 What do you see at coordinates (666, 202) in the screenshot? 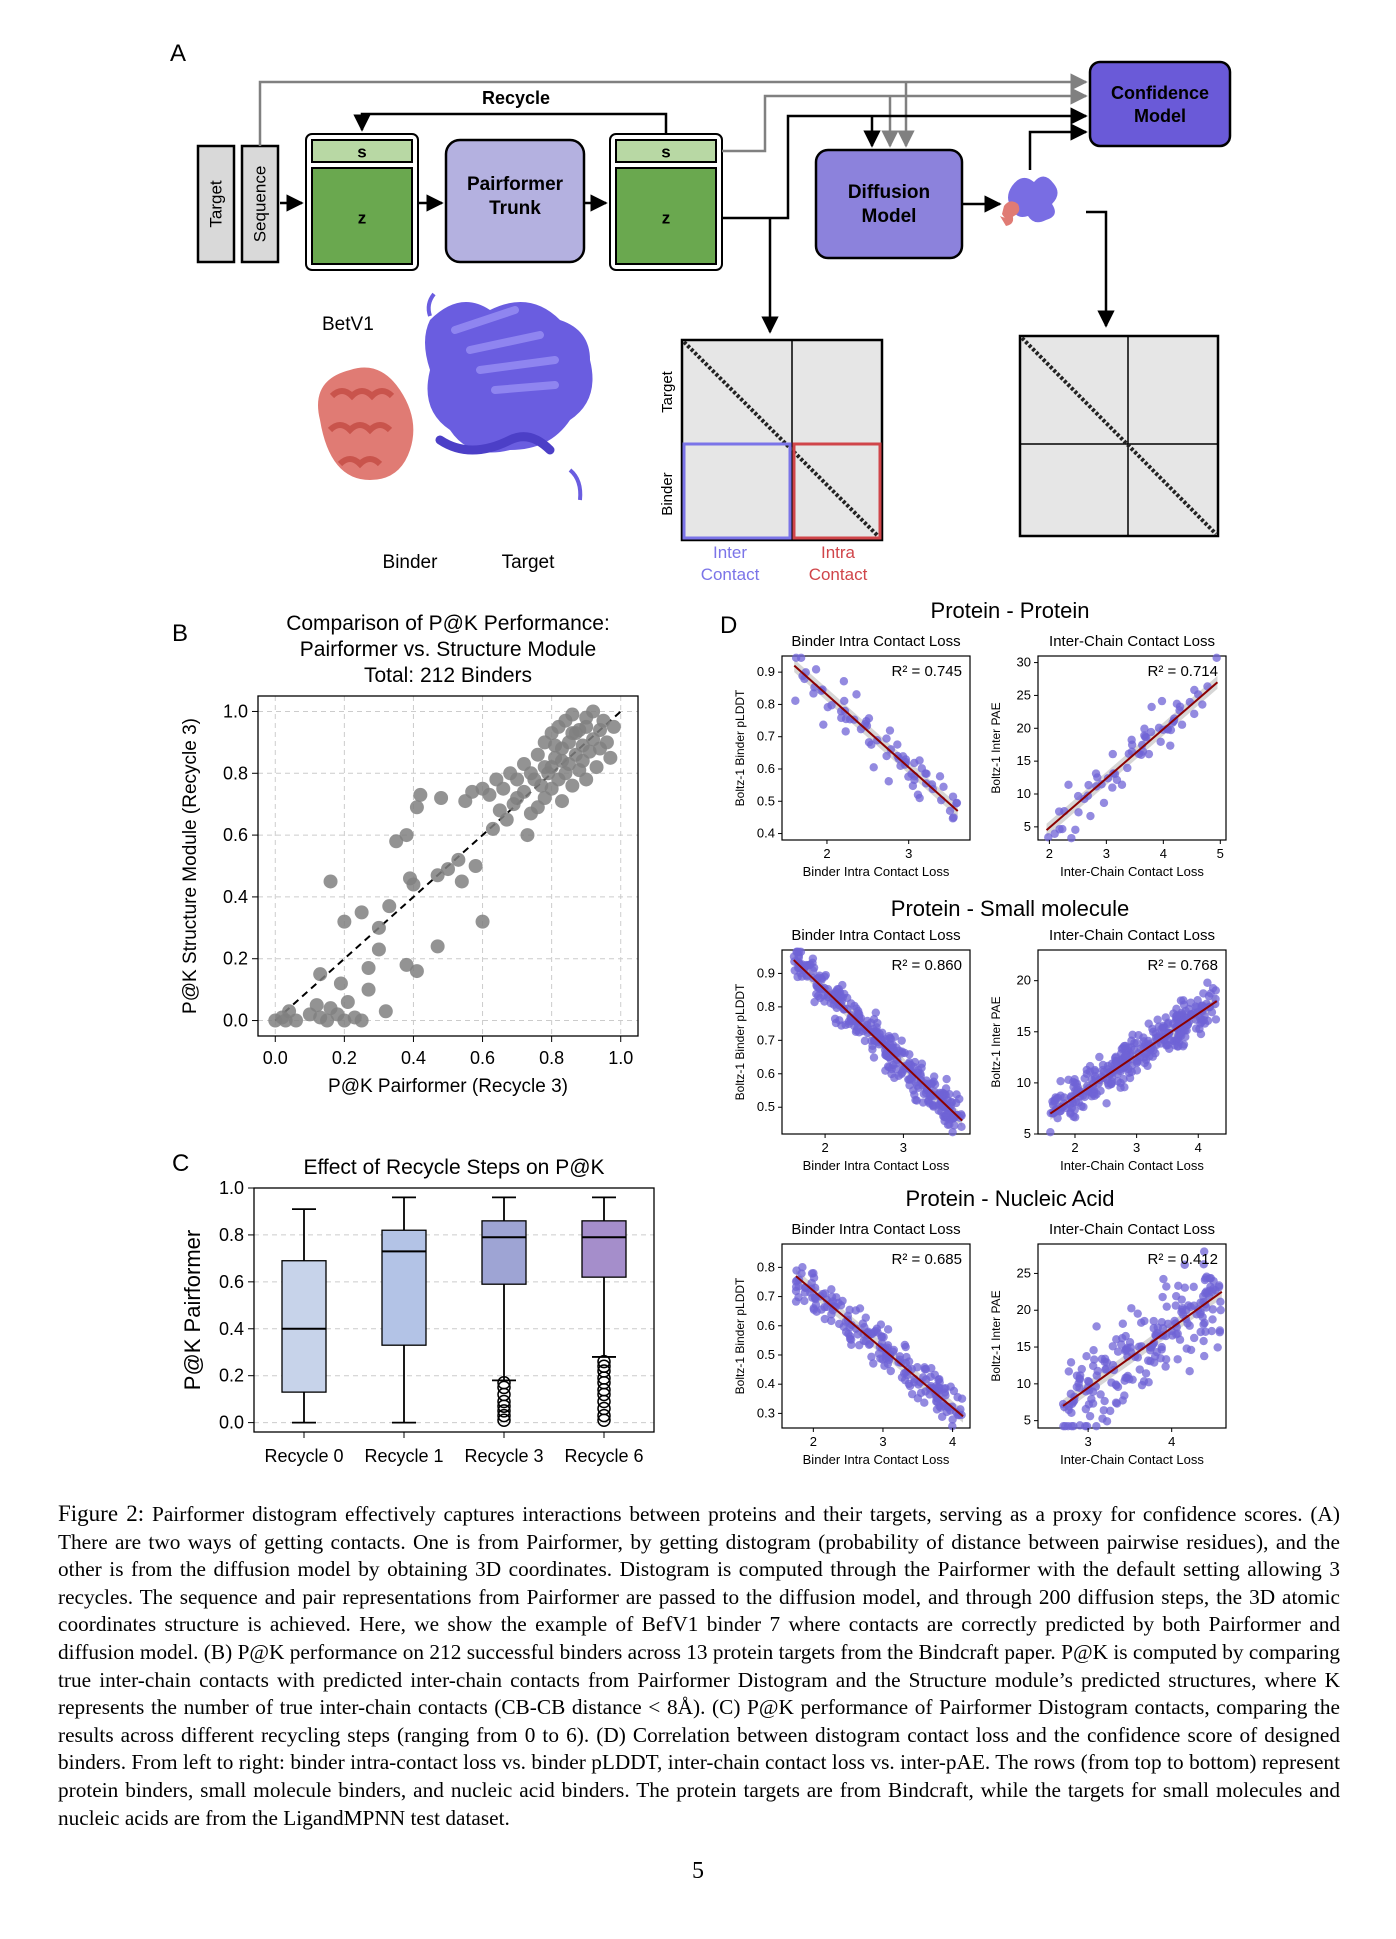
I see `sz-block-right: s z` at bounding box center [666, 202].